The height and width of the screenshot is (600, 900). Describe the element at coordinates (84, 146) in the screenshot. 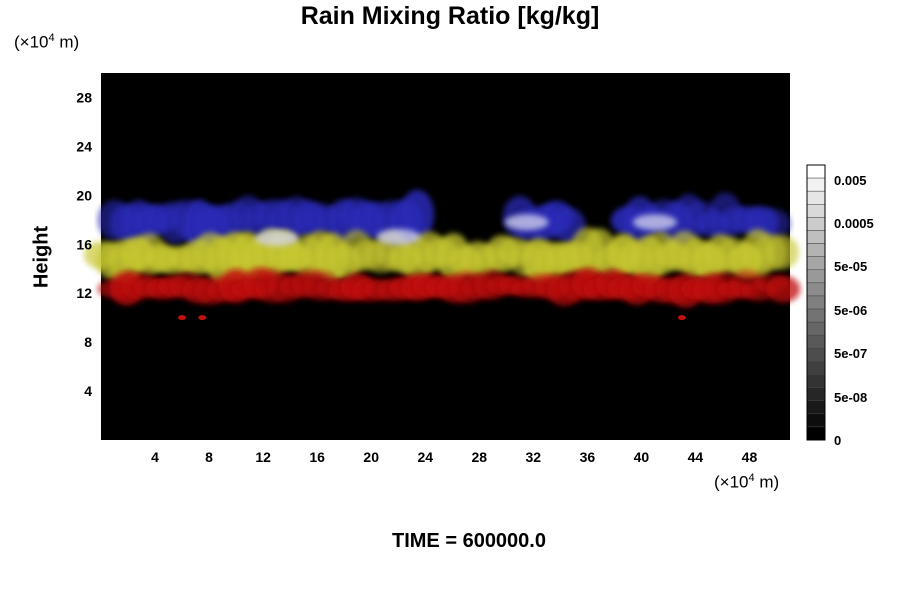

I see `y-tick-label: 24` at that location.